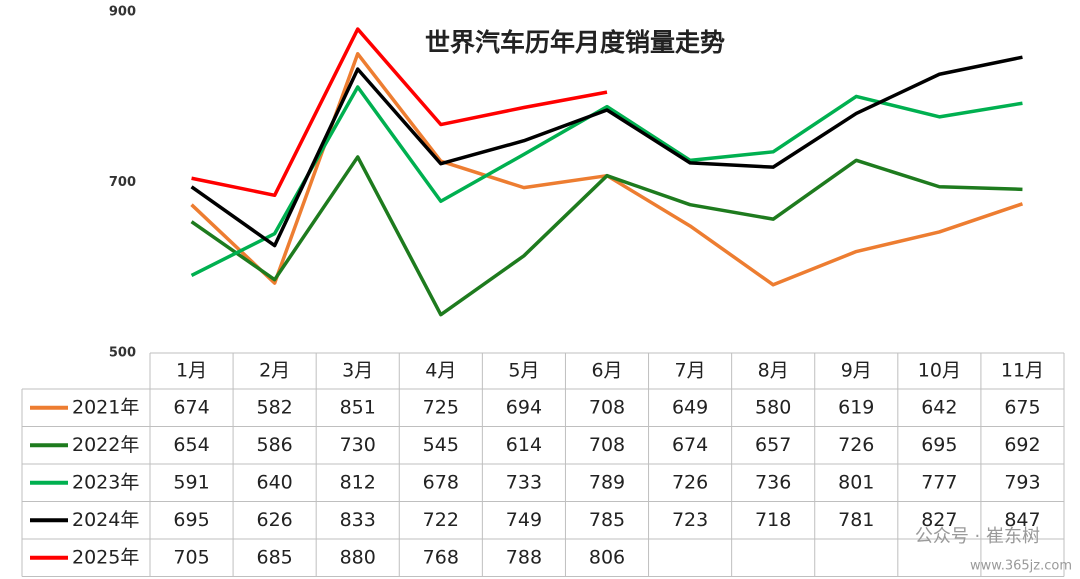 The width and height of the screenshot is (1080, 579). Describe the element at coordinates (105, 557) in the screenshot. I see `legend-label: 2025年` at that location.